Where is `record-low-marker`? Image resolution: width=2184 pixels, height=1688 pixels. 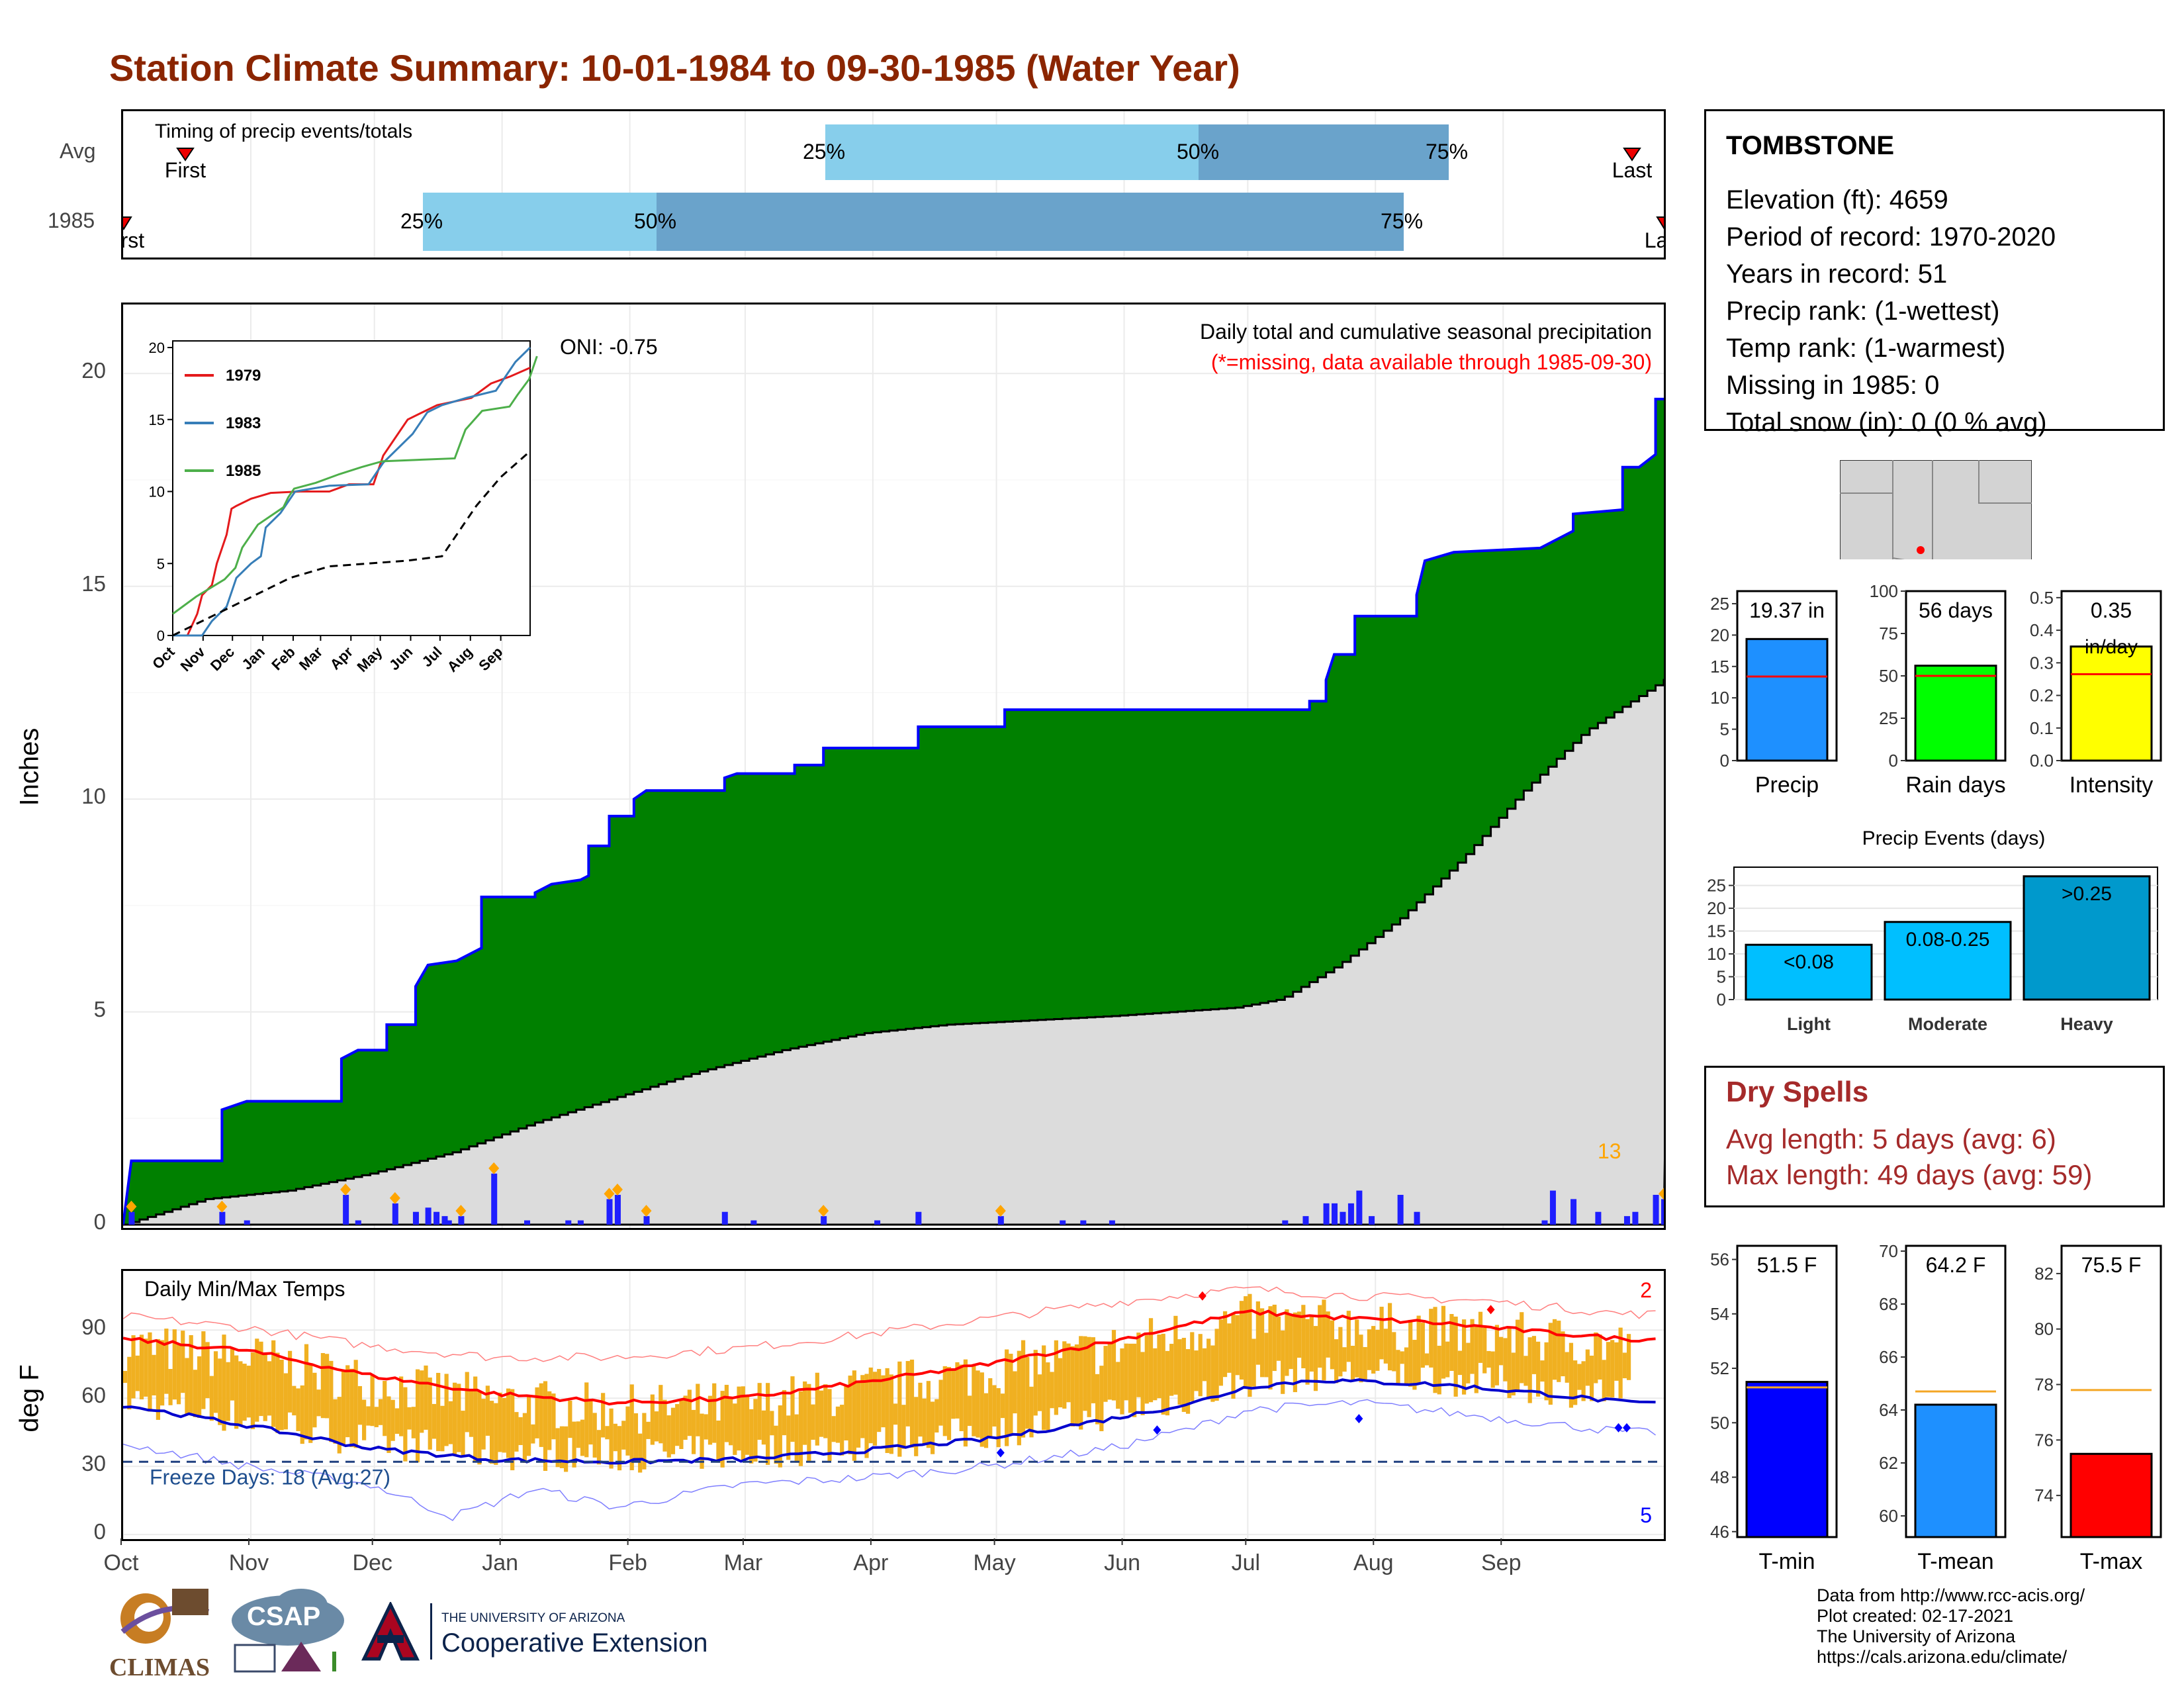 record-low-marker is located at coordinates (1359, 1419).